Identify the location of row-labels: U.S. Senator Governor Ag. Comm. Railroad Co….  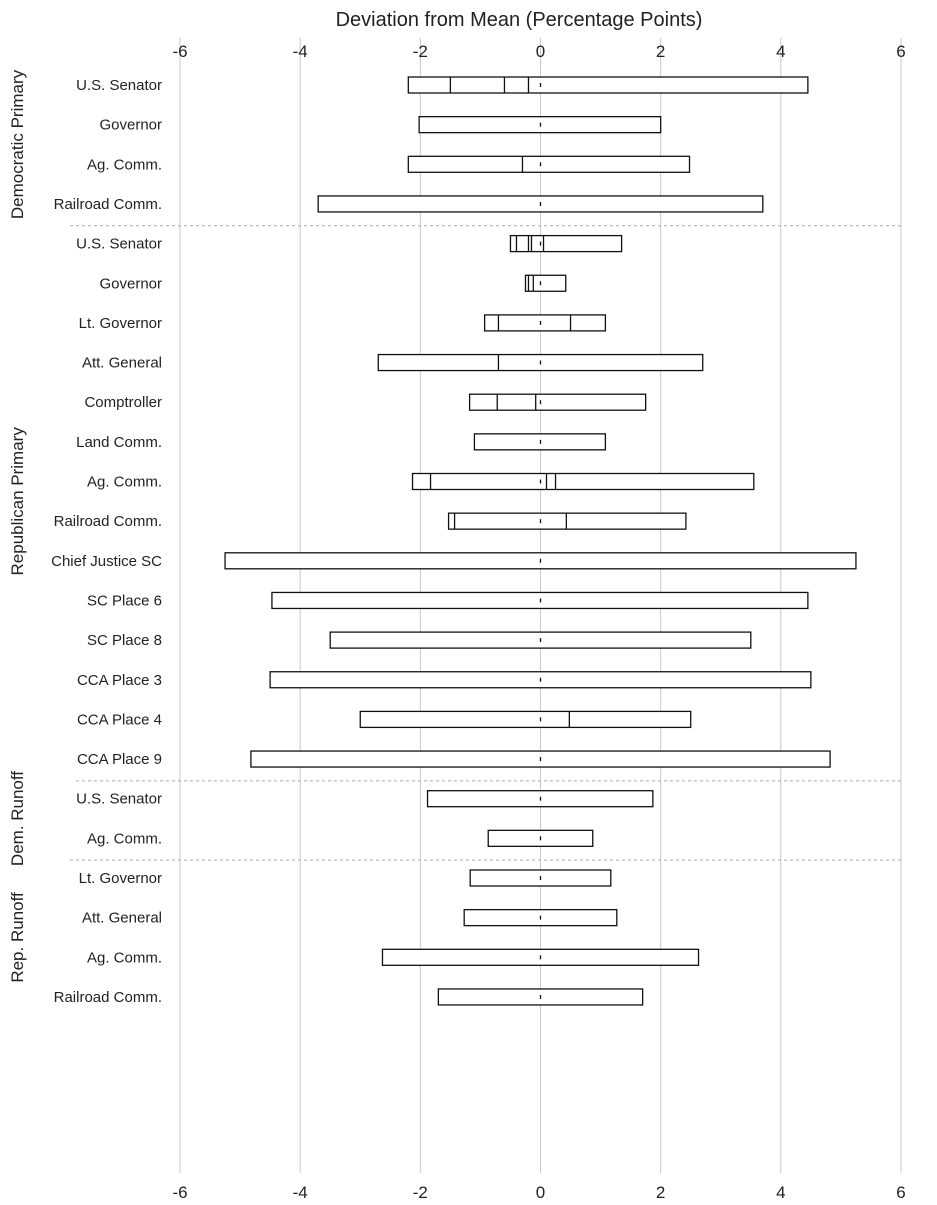
(106, 541).